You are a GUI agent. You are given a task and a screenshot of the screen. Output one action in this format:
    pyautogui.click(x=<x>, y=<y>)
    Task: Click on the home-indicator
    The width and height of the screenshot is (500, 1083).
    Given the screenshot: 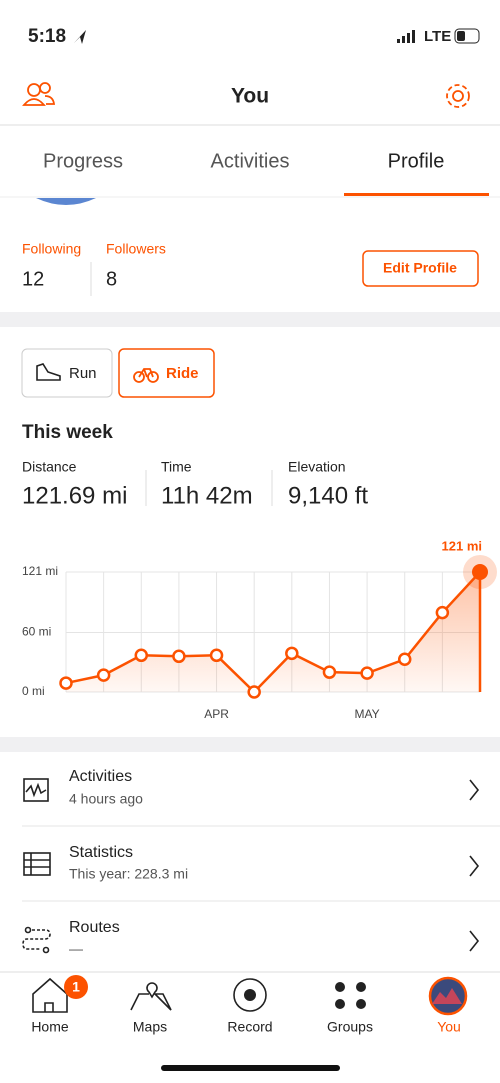 What is the action you would take?
    pyautogui.click(x=250, y=1068)
    